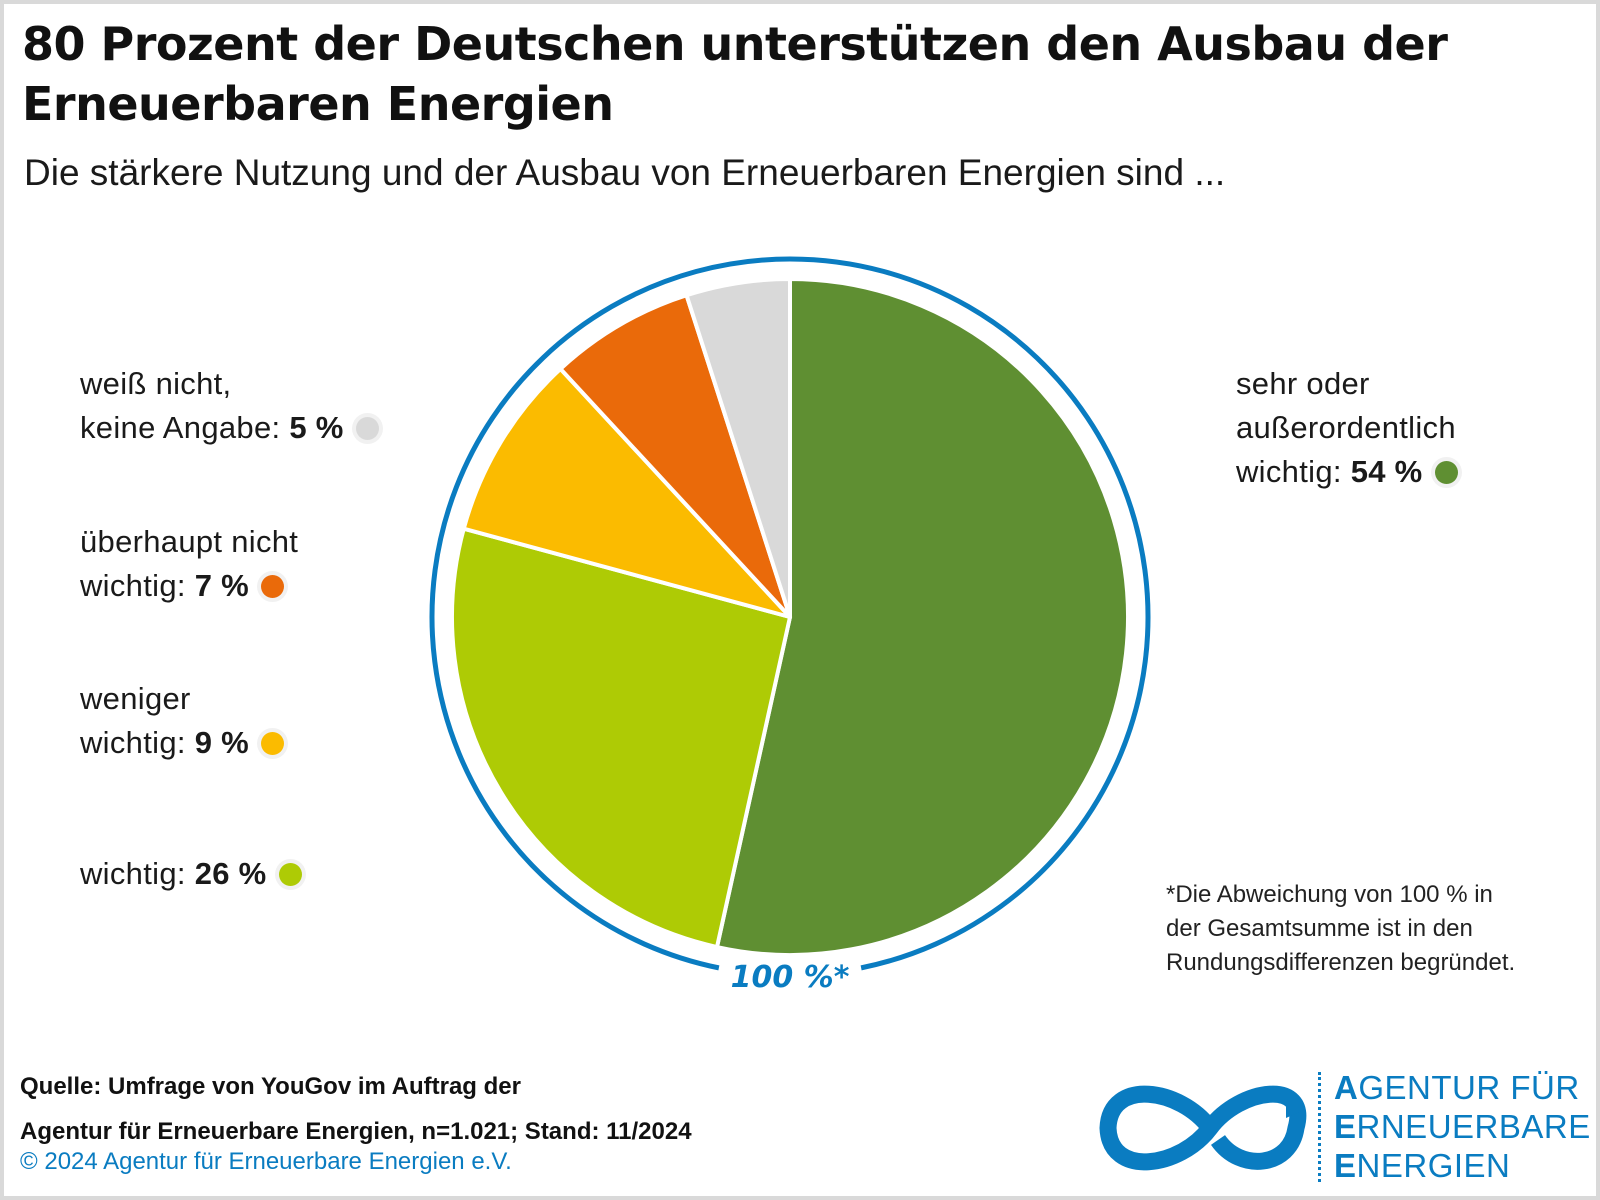  I want to click on legend-item-weiss-nicht: weiß nicht, keine Angabe: 5 %, so click(229, 406).